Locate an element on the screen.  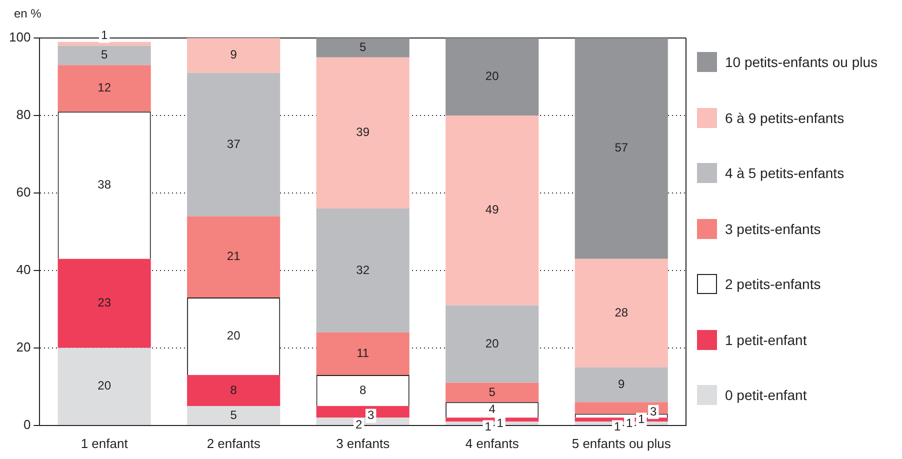
data-label: 23 is located at coordinates (105, 303).